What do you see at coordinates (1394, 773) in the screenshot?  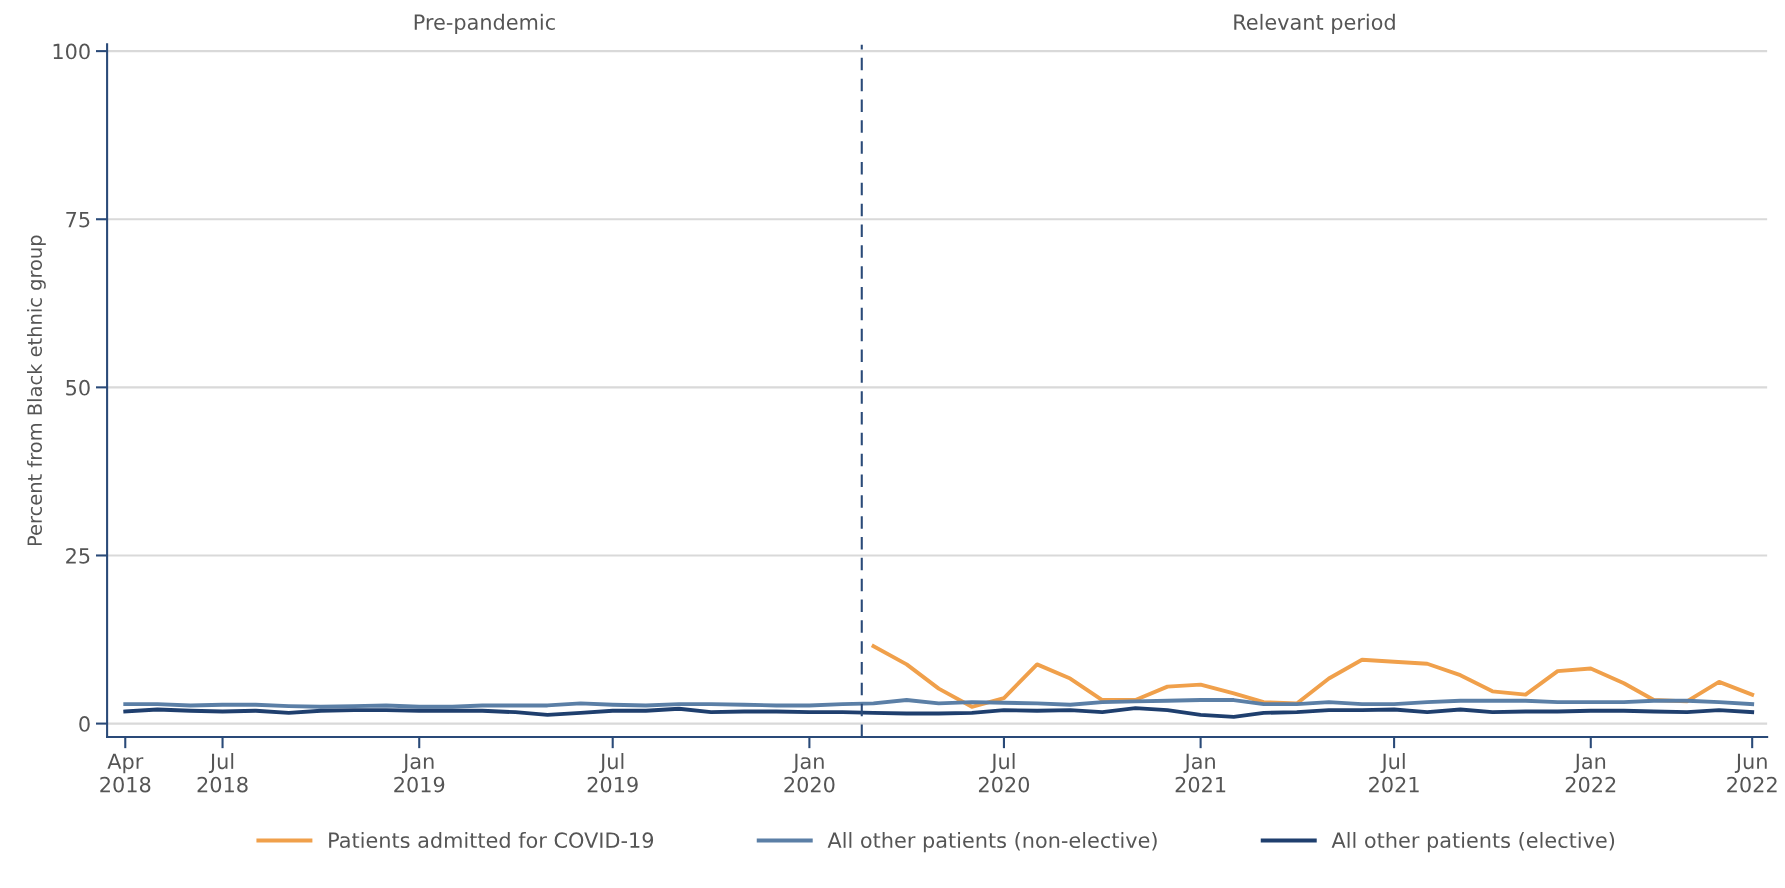 I see `x-tick-label: Jul 2021` at bounding box center [1394, 773].